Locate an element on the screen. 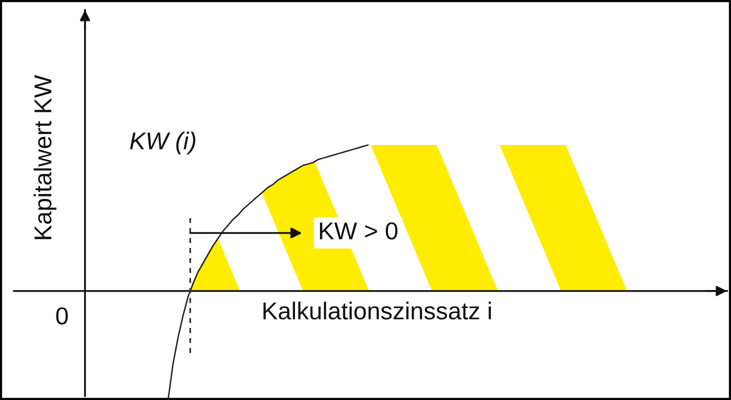 Image resolution: width=731 pixels, height=400 pixels. text: 0 is located at coordinates (62, 316).